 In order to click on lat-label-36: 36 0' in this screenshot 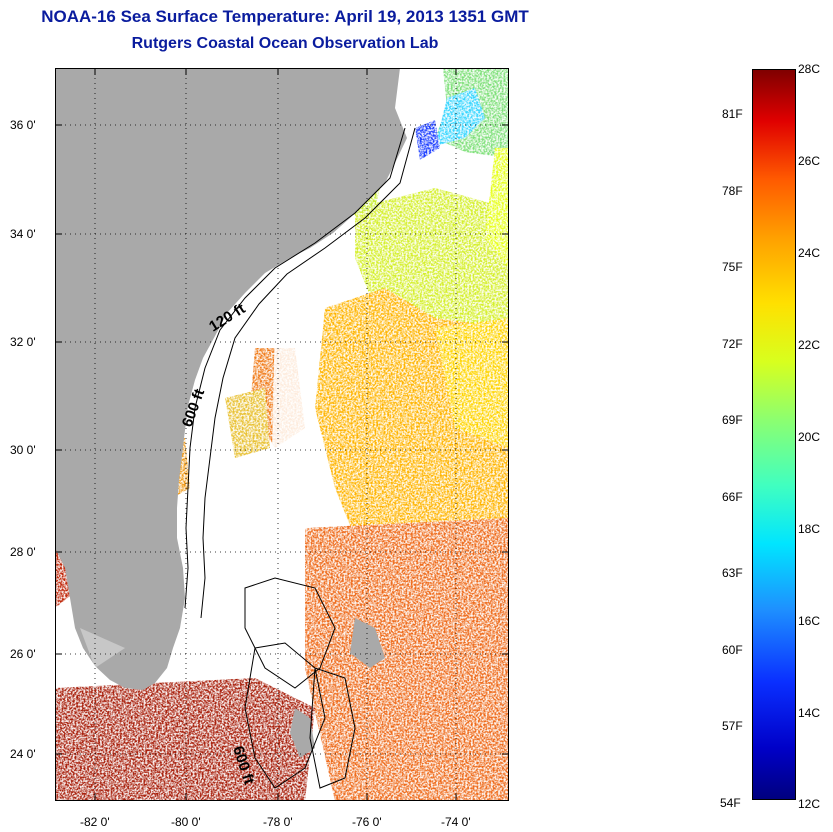, I will do `click(23, 125)`.